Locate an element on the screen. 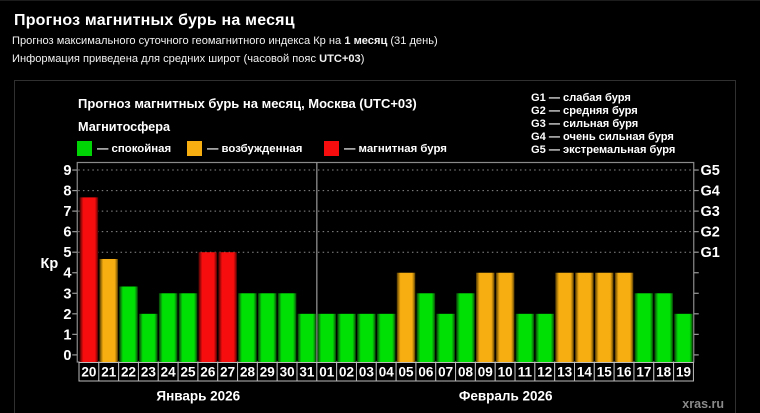  svg-text: 26 is located at coordinates (208, 372).